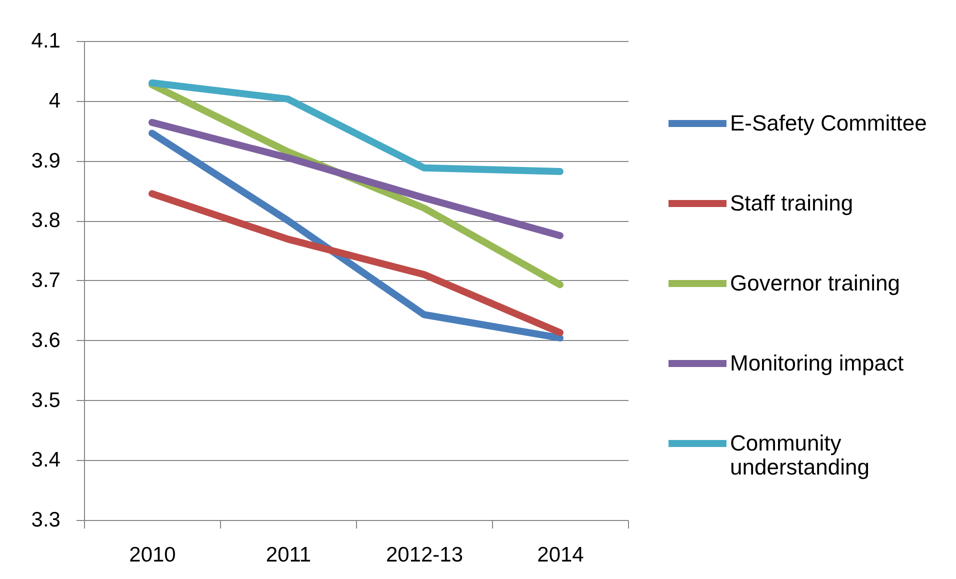  What do you see at coordinates (45, 340) in the screenshot?
I see `y-tick-label: 3.6` at bounding box center [45, 340].